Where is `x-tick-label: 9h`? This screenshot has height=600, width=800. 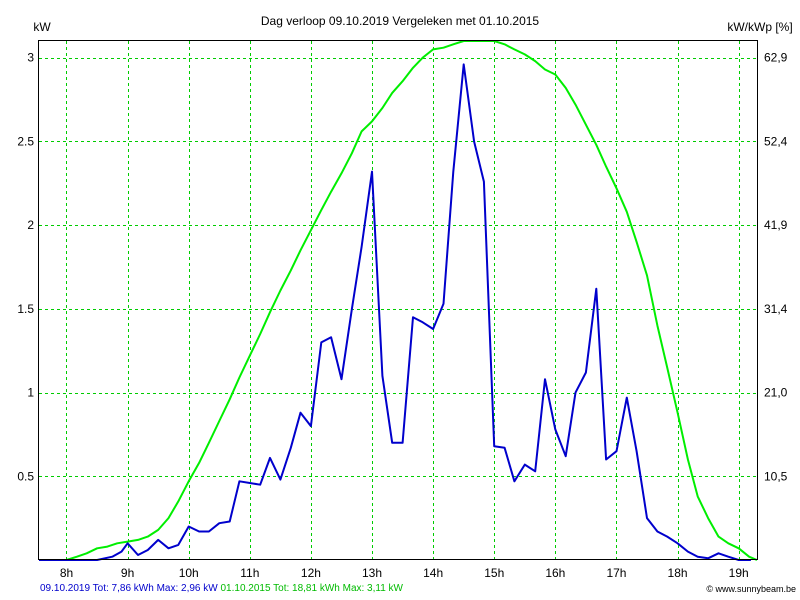
x-tick-label: 9h is located at coordinates (127, 573).